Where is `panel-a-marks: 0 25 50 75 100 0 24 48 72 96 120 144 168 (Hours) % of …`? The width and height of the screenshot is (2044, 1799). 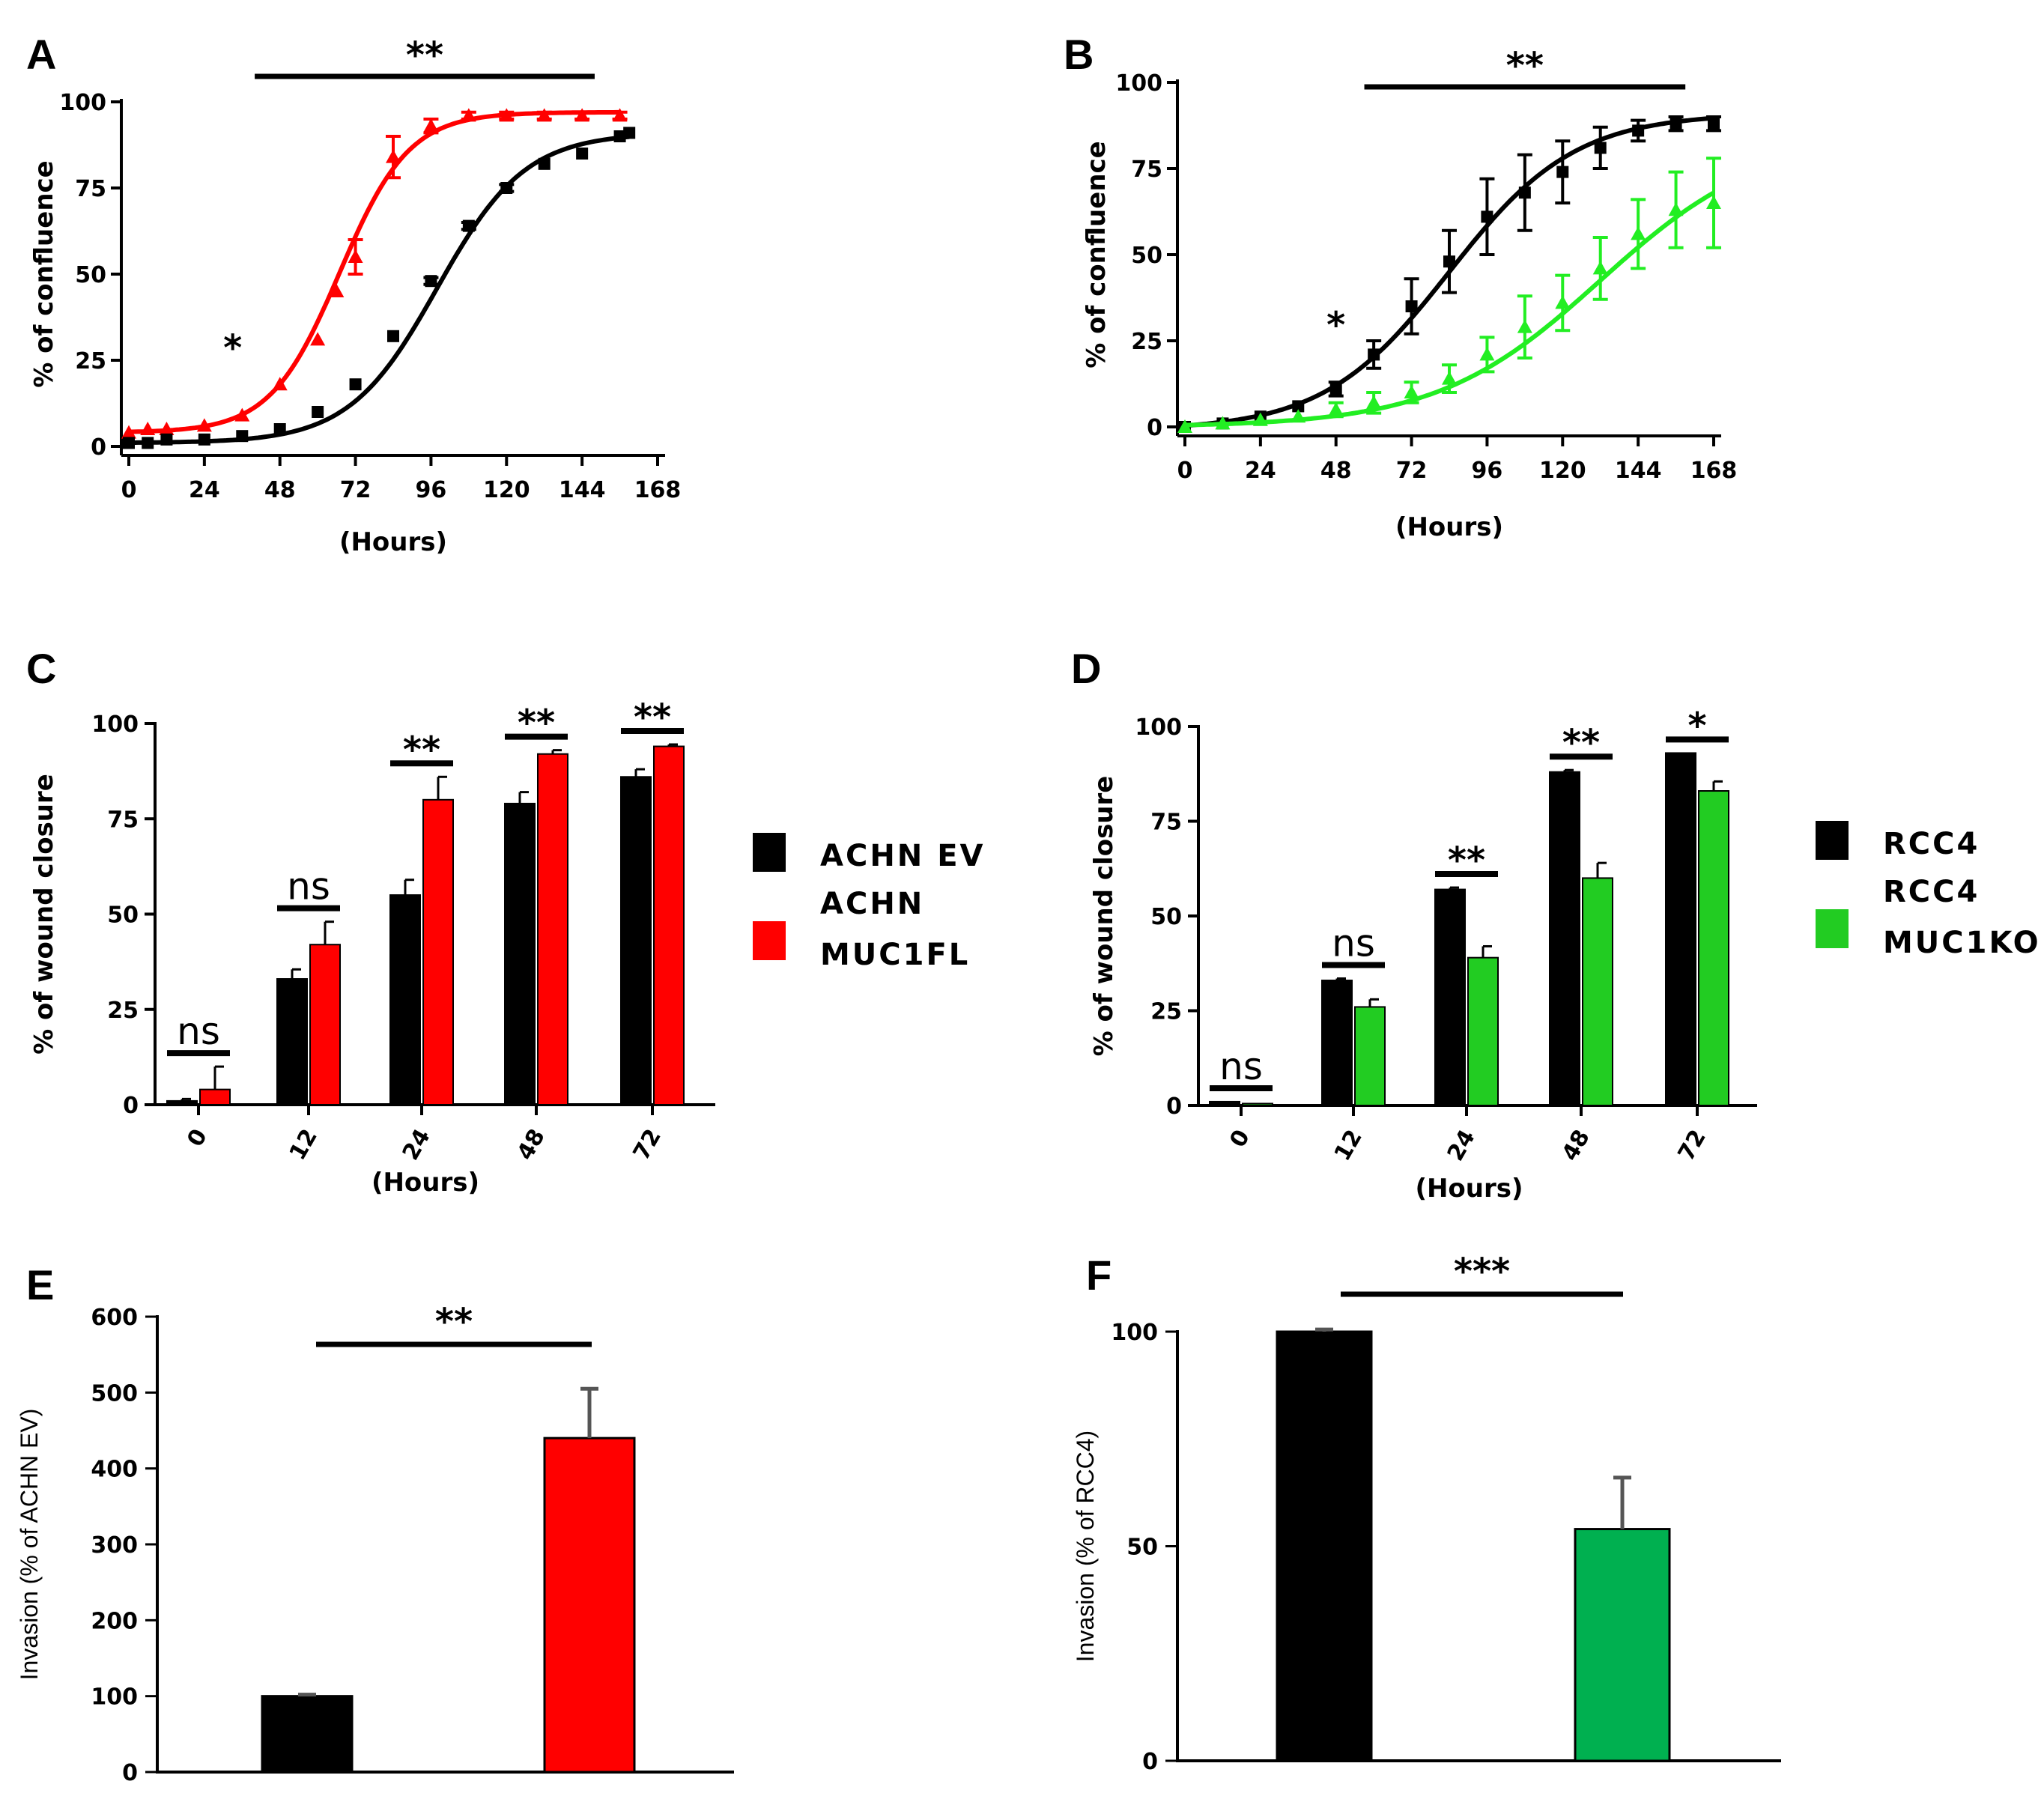
panel-a-marks: 0 25 50 75 100 0 24 48 72 96 120 144 168 (Hours) % of … is located at coordinates (355, 295).